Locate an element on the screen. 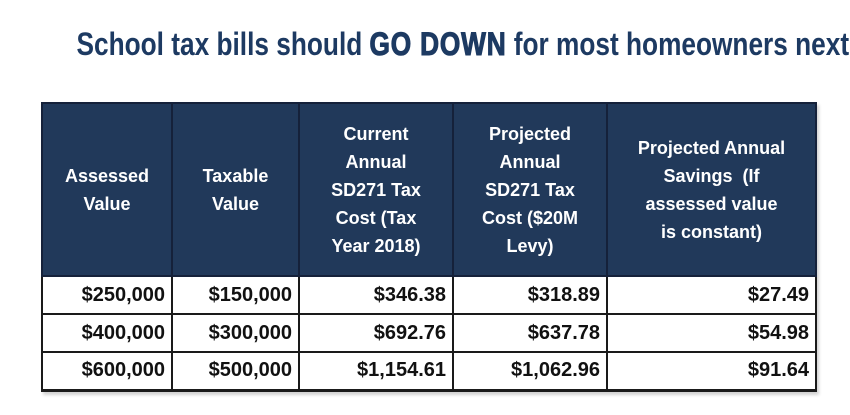 The image size is (850, 415). cell-projected-tax-cost: $637.78 is located at coordinates (530, 333).